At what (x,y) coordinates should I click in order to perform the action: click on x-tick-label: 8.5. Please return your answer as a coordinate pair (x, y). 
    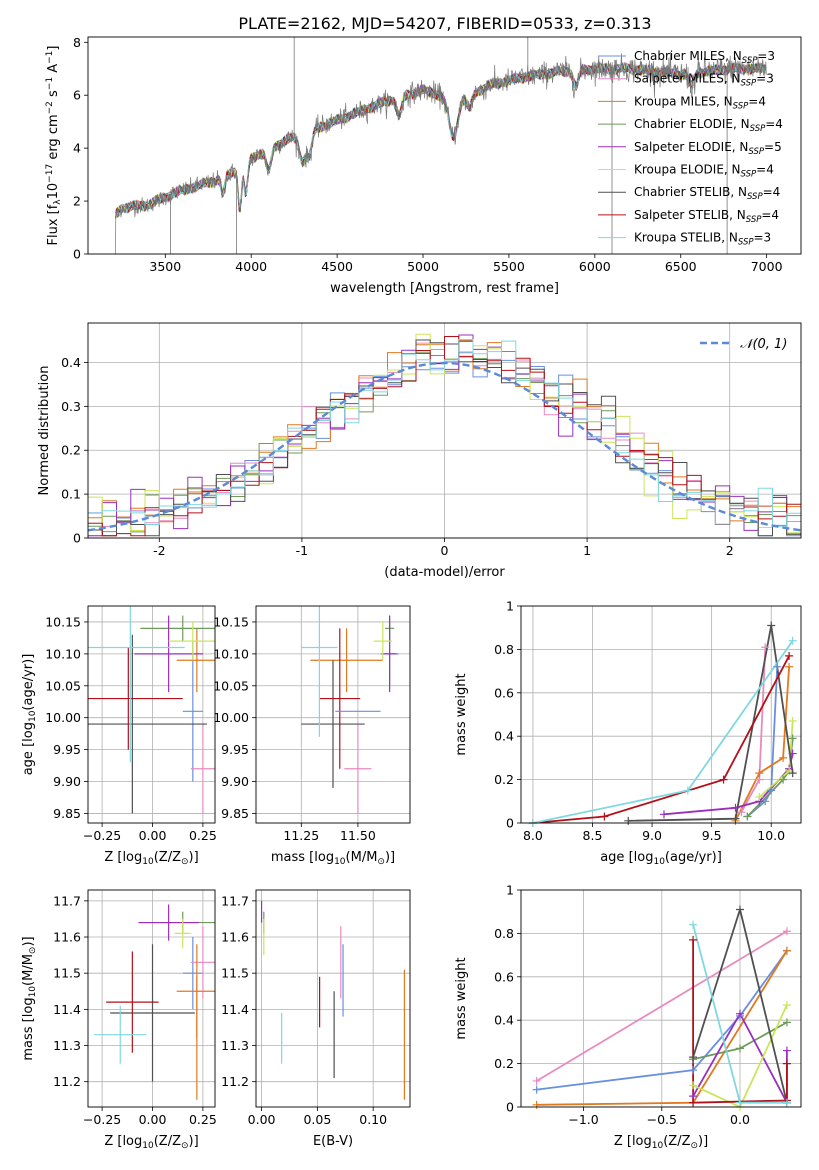
    Looking at the image, I should click on (593, 835).